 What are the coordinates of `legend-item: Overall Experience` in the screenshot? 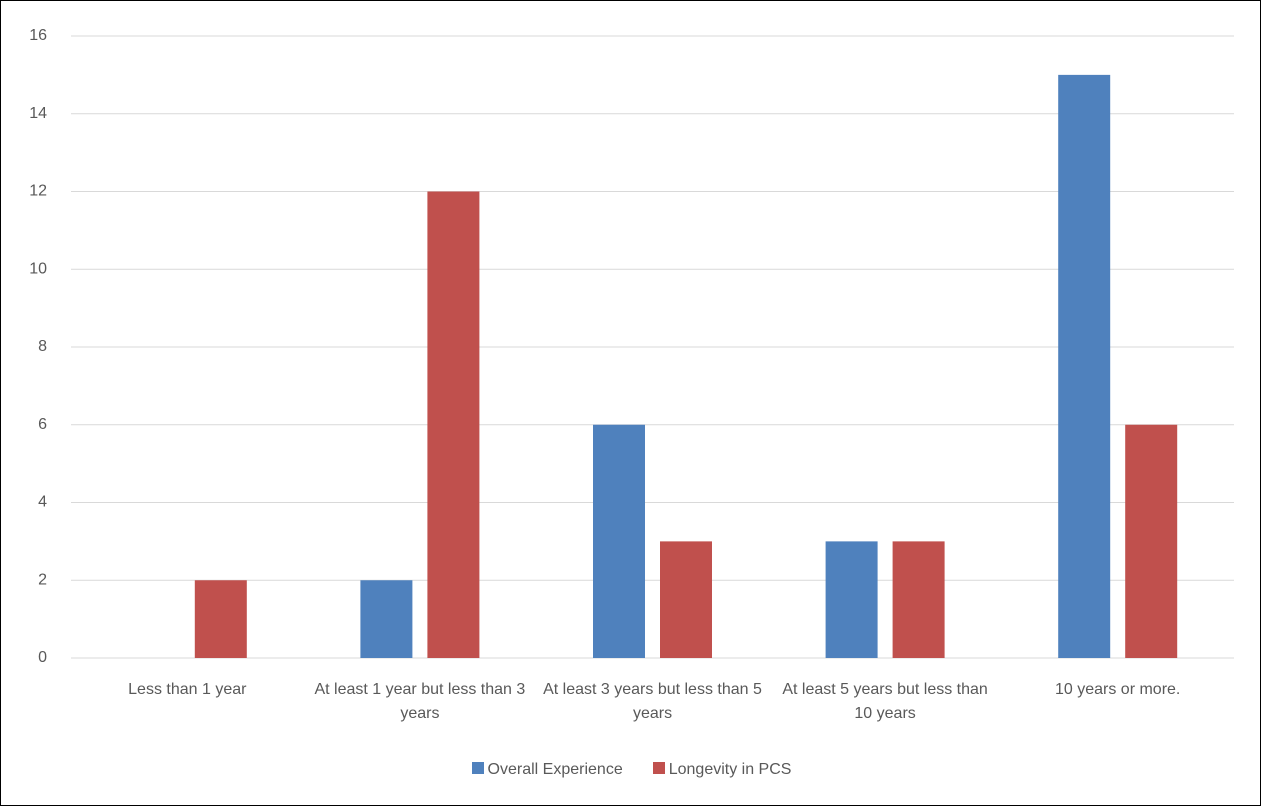 It's located at (547, 770).